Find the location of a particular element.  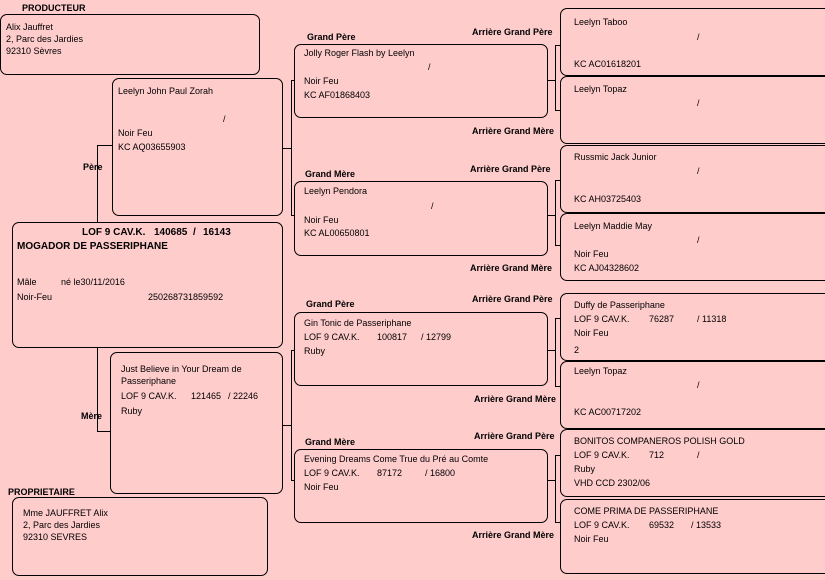

gg8-registry: LOF 9 CAV.K. is located at coordinates (602, 525).